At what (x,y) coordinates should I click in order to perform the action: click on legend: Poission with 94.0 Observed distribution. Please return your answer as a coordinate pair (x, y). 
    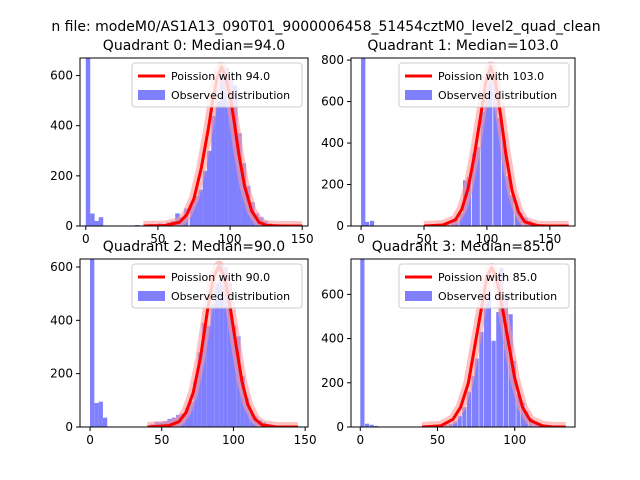
    Looking at the image, I should click on (217, 85).